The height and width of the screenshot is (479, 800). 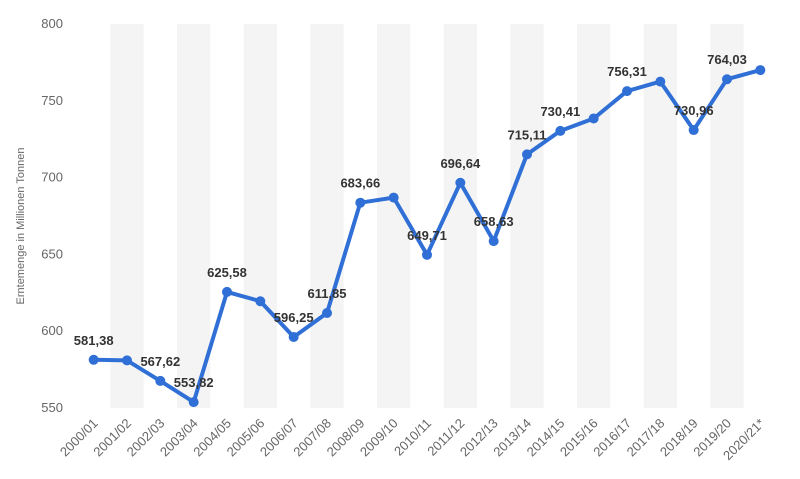 What do you see at coordinates (494, 221) in the screenshot?
I see `data-label: 658,63` at bounding box center [494, 221].